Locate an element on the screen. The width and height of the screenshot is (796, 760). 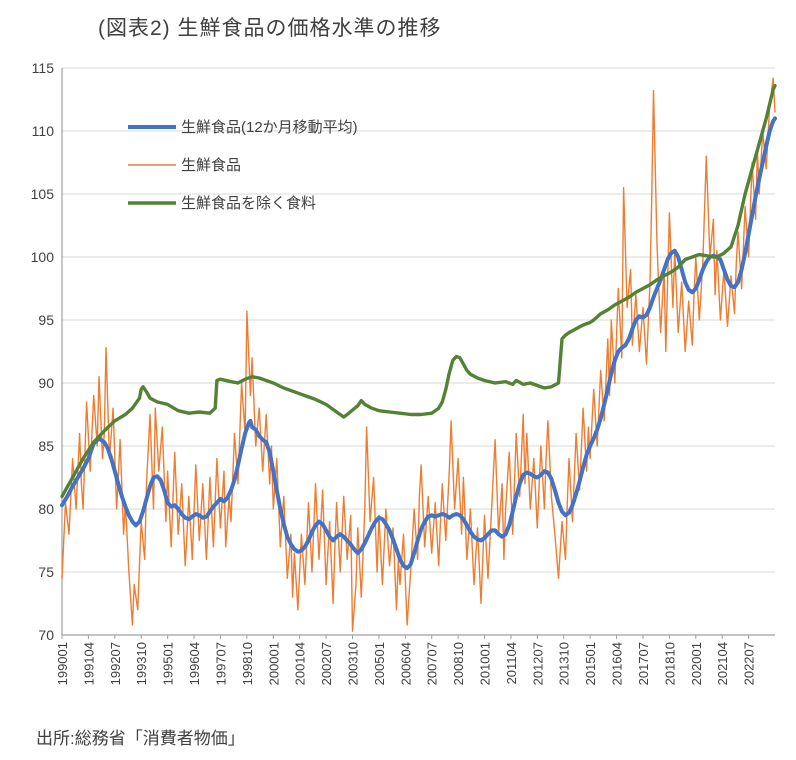
source-note: 出所:総務省「消費者物価」 is located at coordinates (140, 738).